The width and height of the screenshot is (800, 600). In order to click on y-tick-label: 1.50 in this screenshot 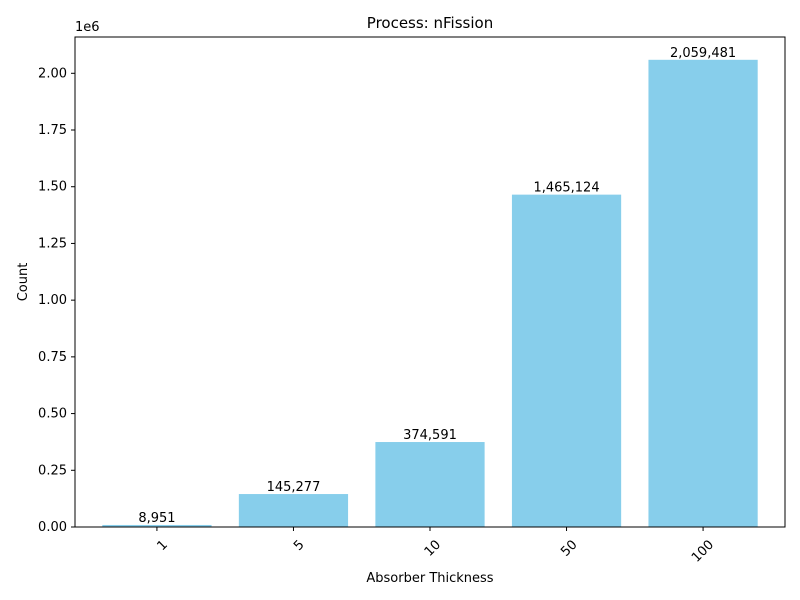, I will do `click(52, 187)`.